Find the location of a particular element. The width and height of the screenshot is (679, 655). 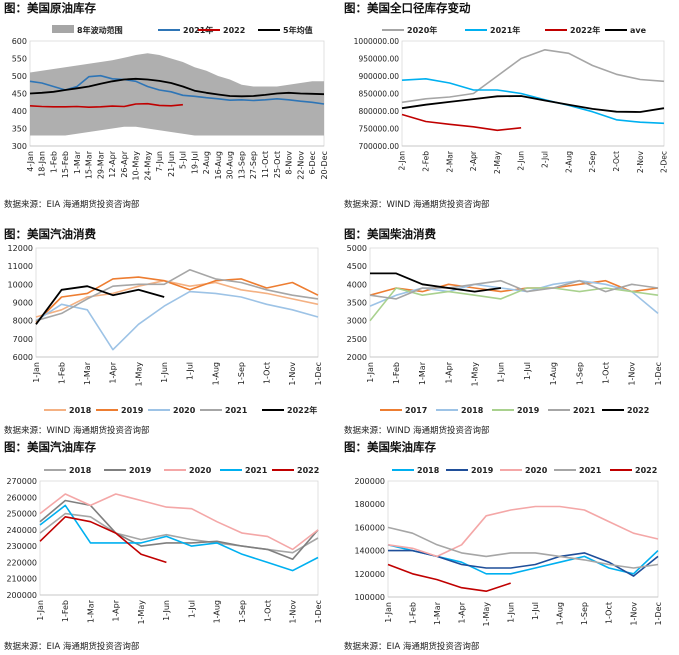

x-tick-label: 24-May is located at coordinates (147, 166).